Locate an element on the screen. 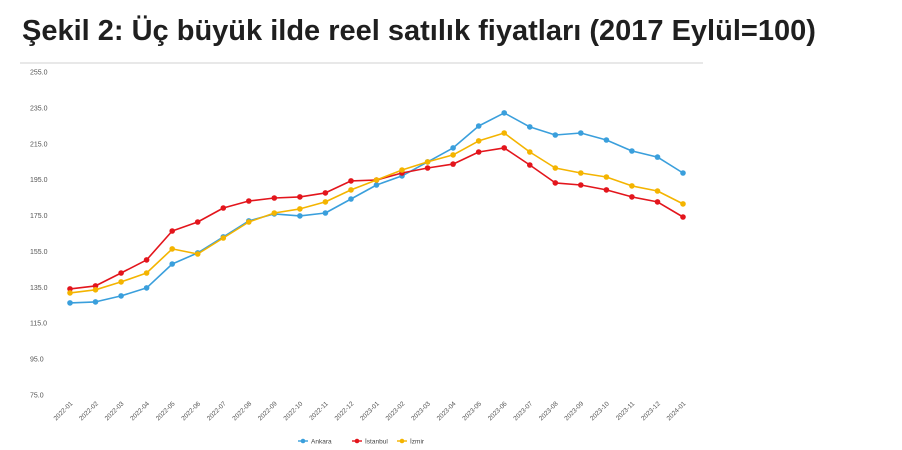 The image size is (902, 450). x-tick-label: 2023-06 is located at coordinates (498, 411).